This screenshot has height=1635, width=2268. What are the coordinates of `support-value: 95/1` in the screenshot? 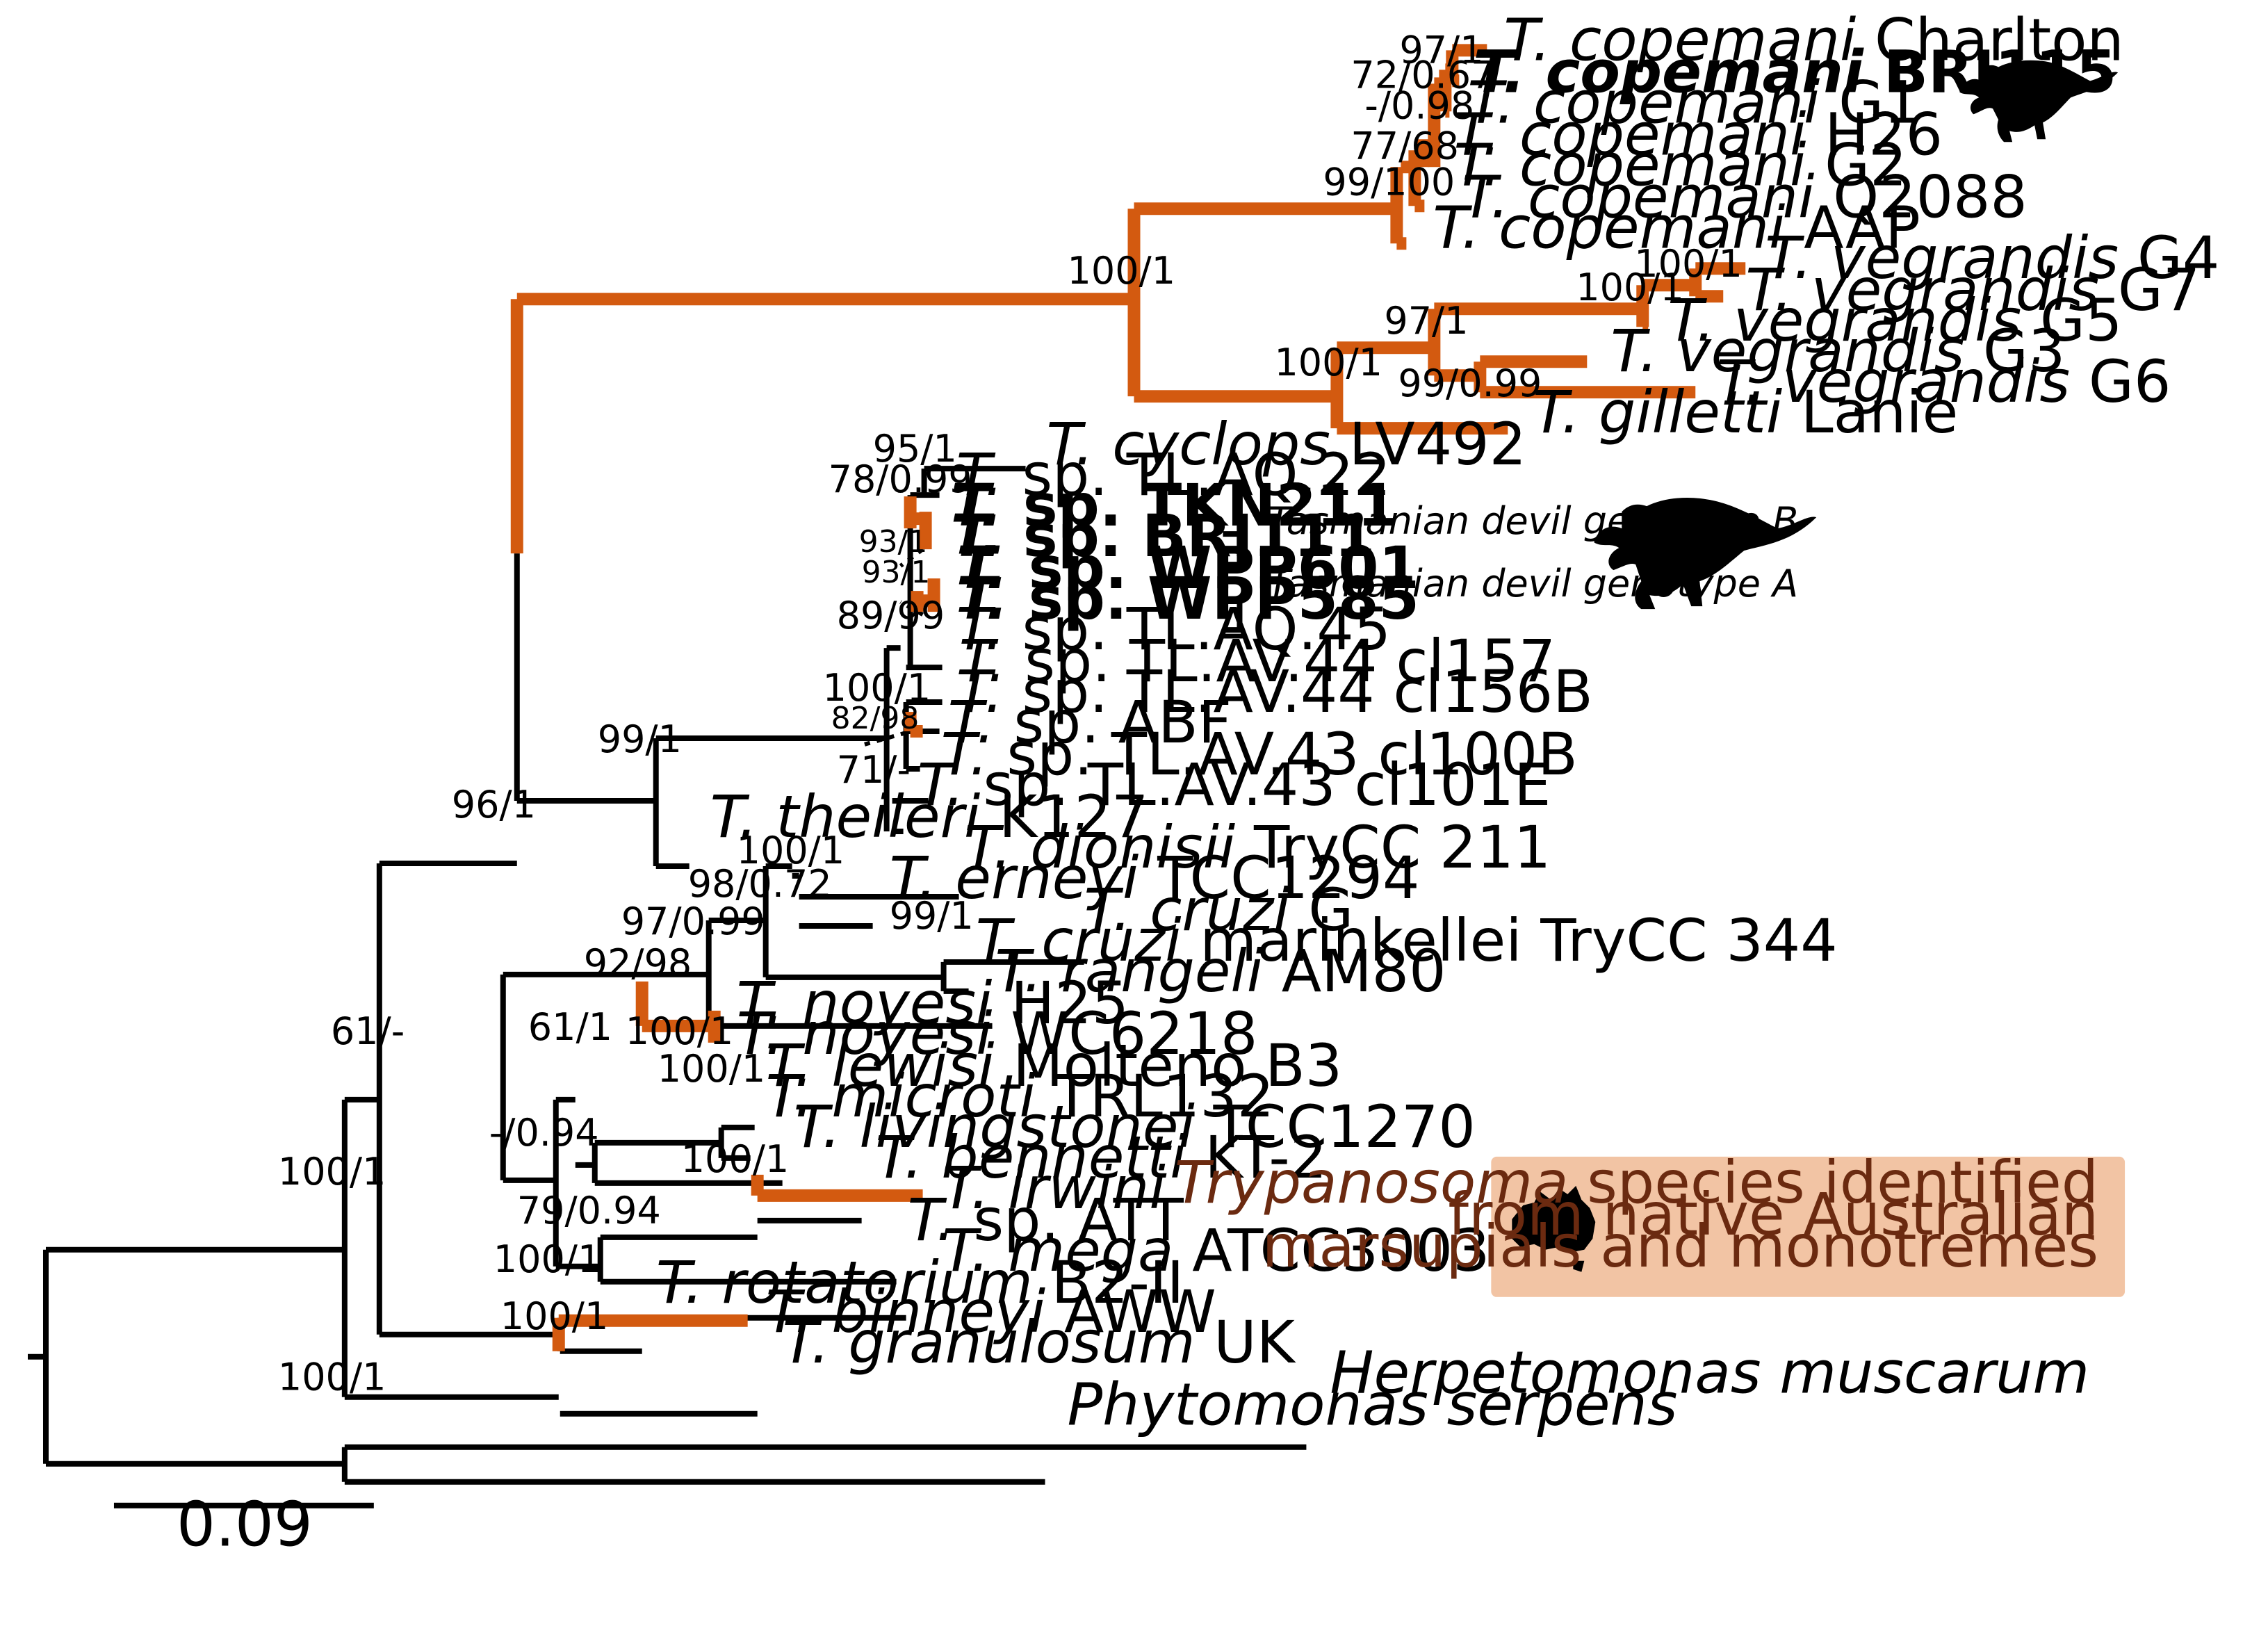 It's located at (915, 449).